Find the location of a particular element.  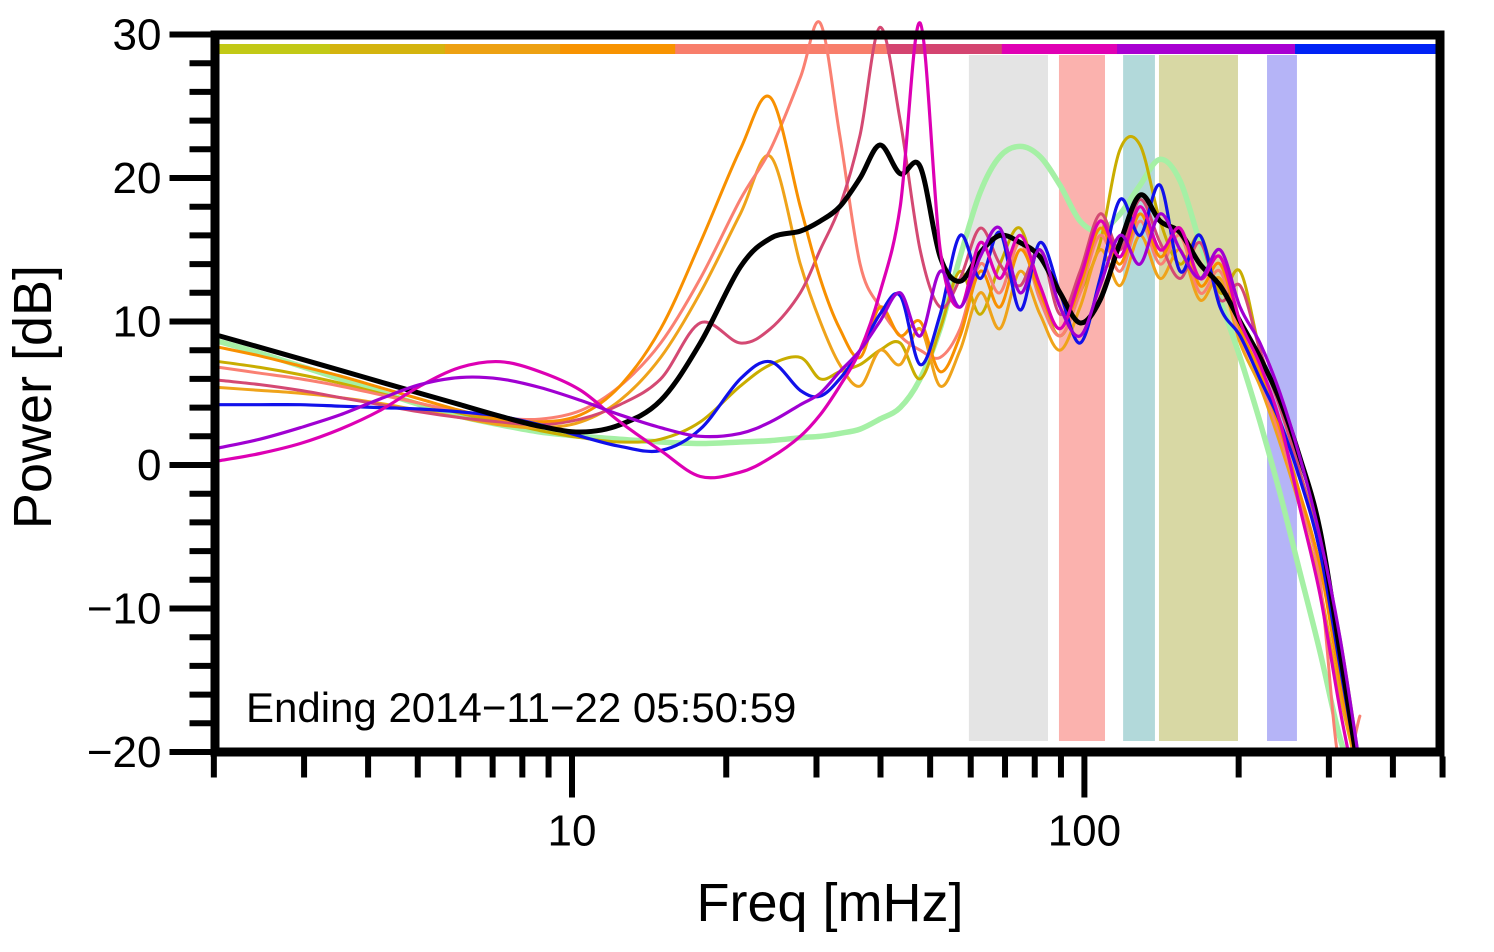

y-tick-label: −10 is located at coordinates (124, 609).